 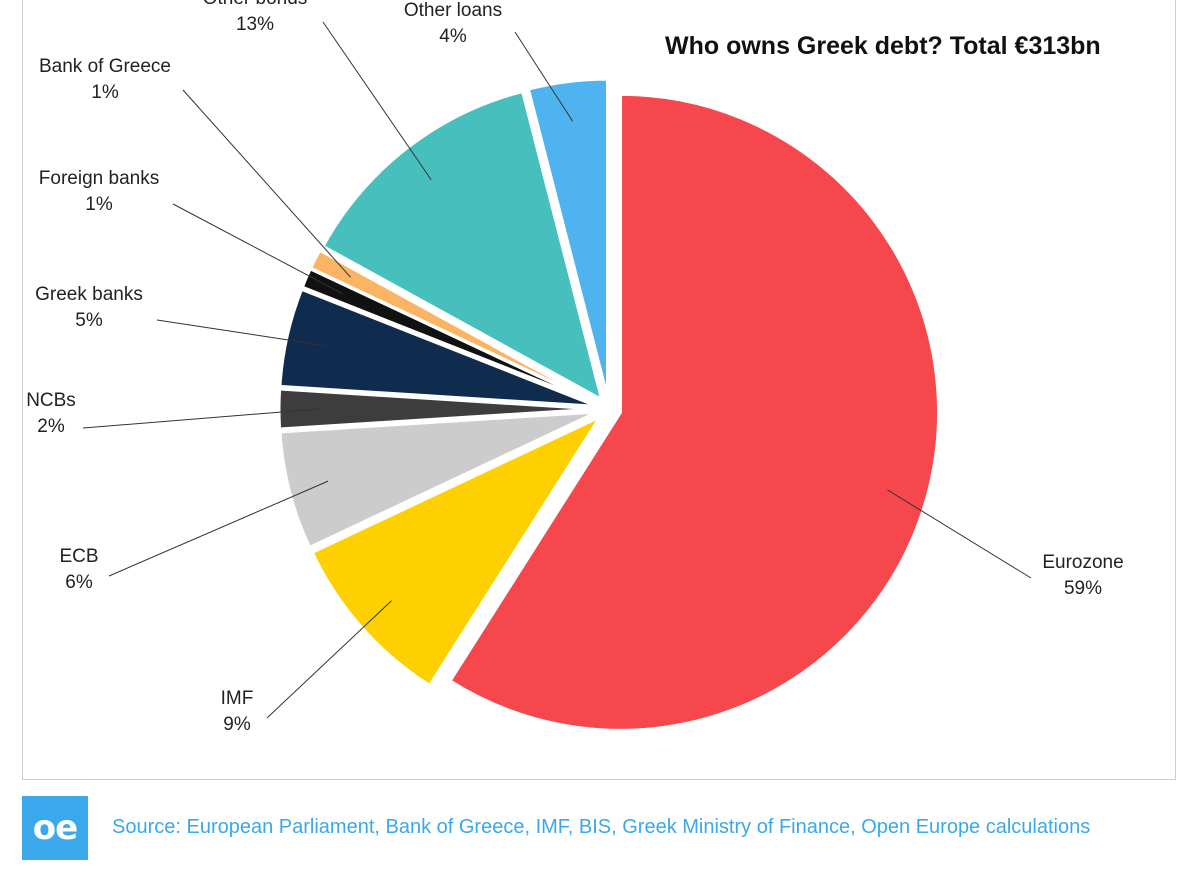 What do you see at coordinates (544, 76) in the screenshot?
I see `leader-line-other-loans` at bounding box center [544, 76].